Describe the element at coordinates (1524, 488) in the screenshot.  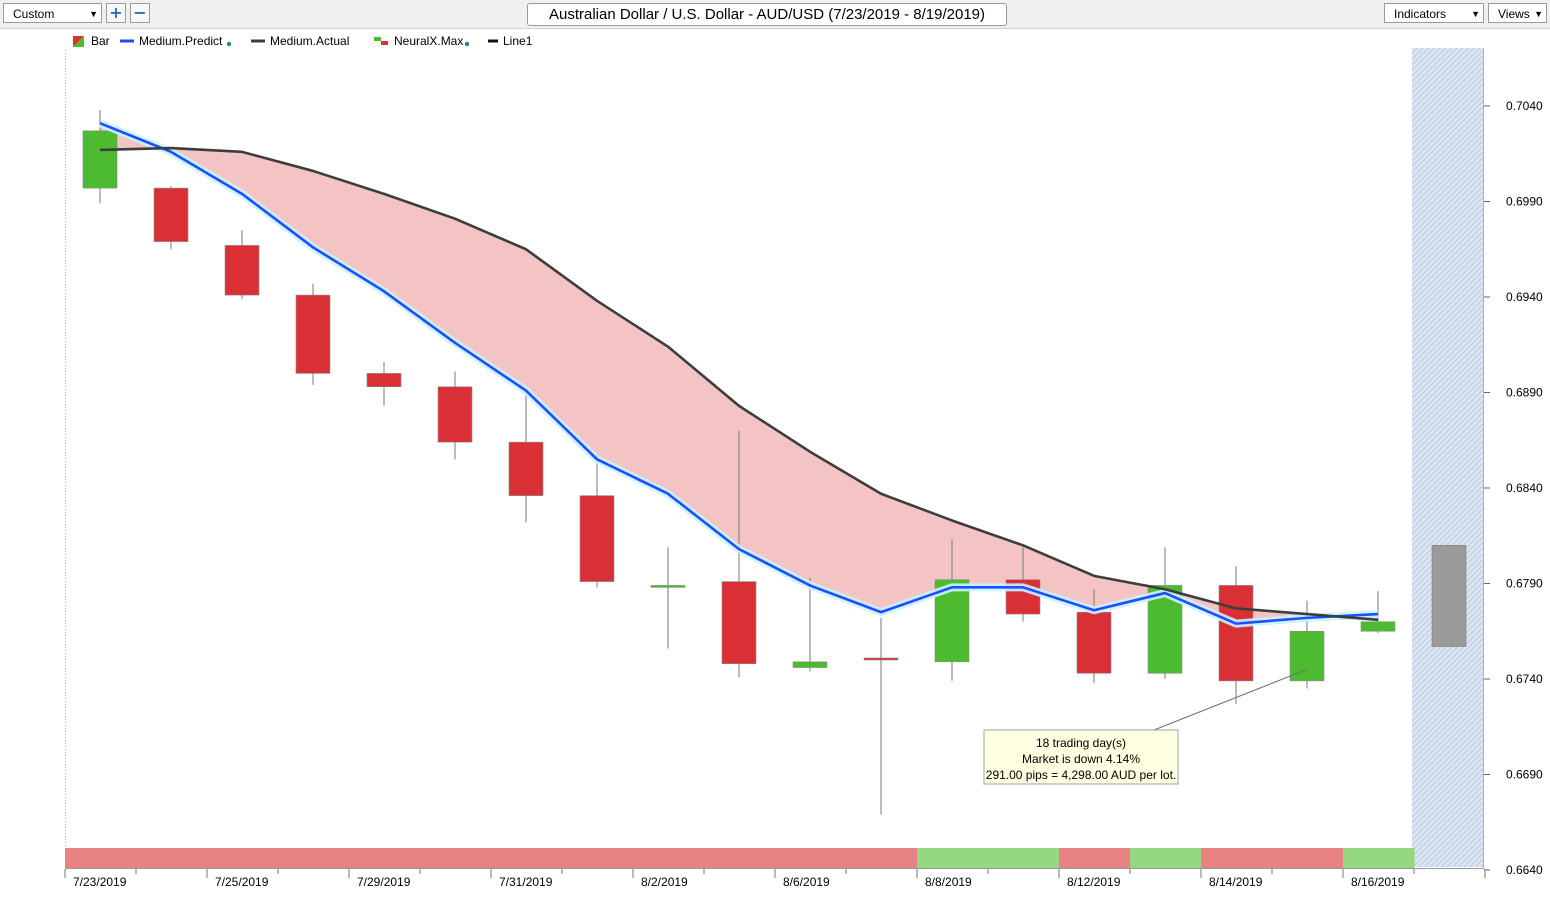
I see `y-tick-label: 0.6840` at that location.